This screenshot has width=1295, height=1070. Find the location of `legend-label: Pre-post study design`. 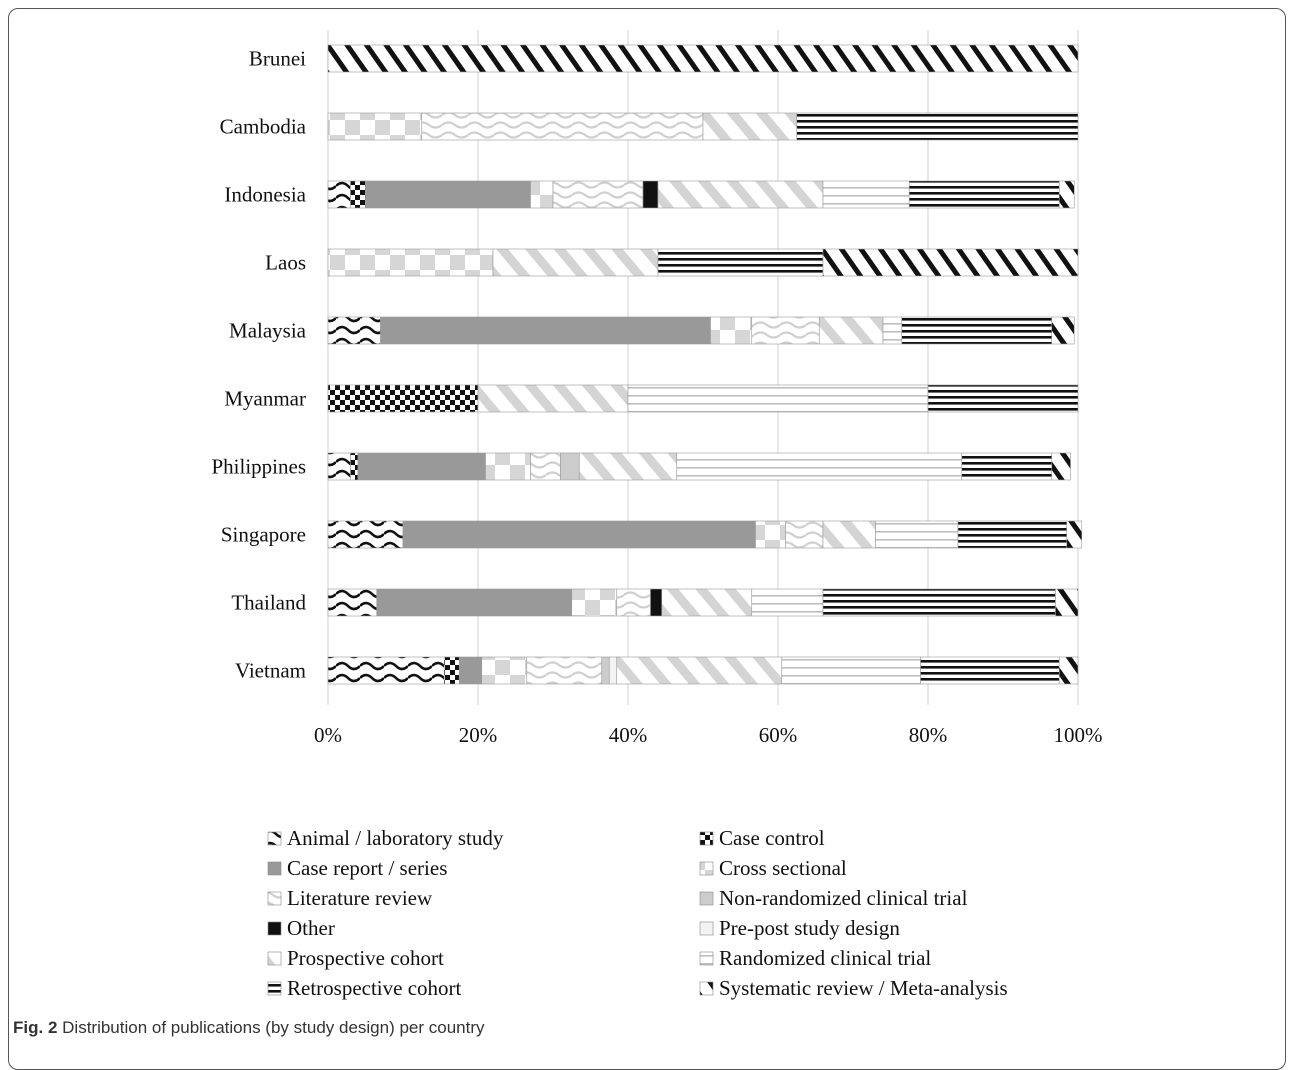

legend-label: Pre-post study design is located at coordinates (809, 928).